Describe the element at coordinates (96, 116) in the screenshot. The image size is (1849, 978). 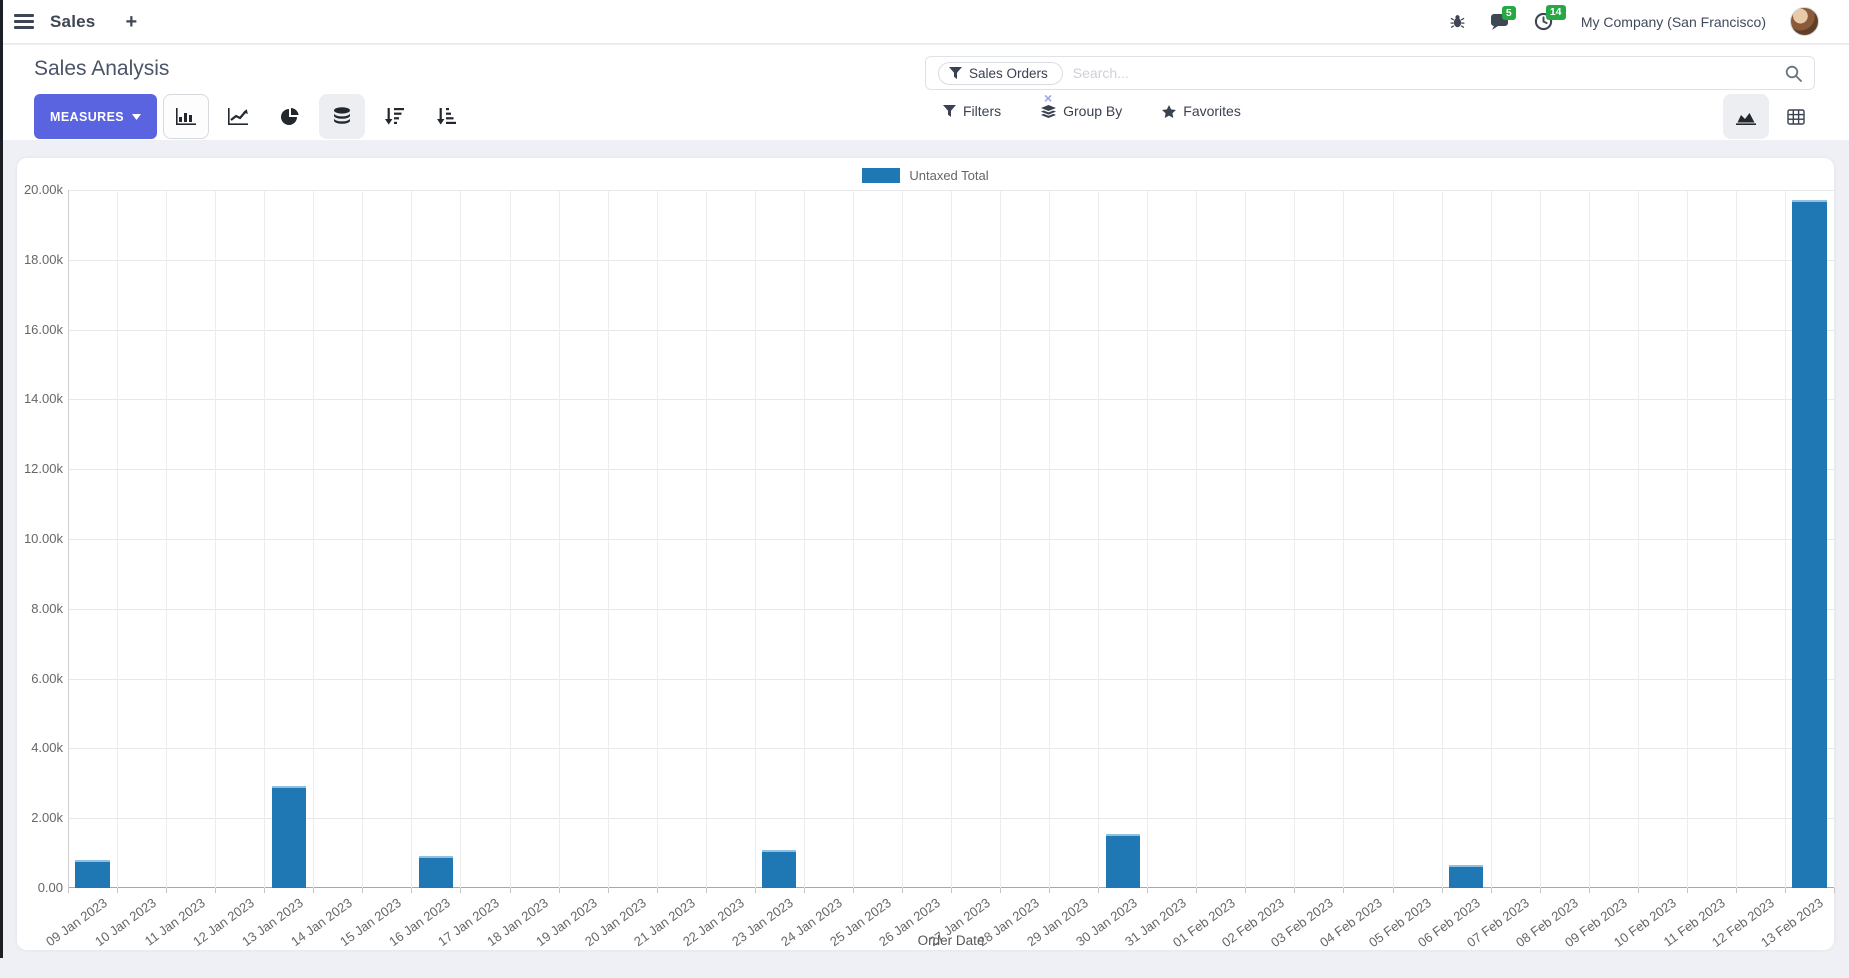
I see `measures-button: MEASURES` at that location.